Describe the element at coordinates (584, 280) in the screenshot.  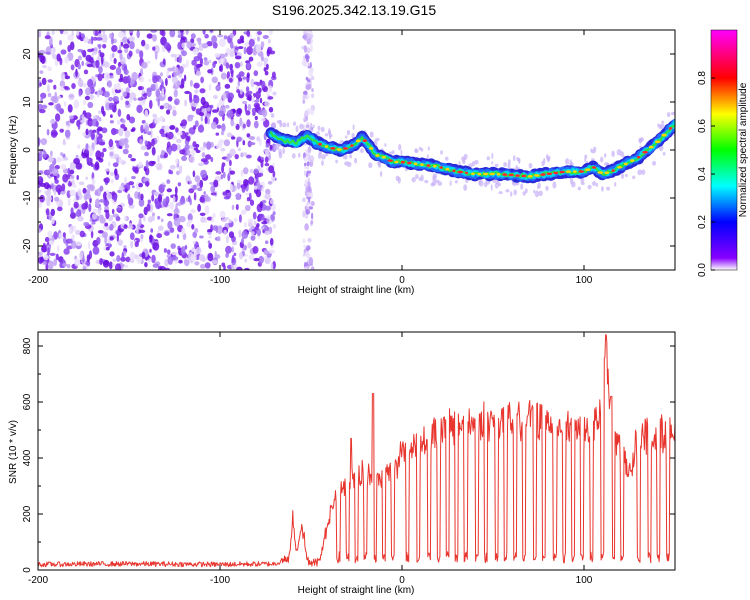
I see `x-tick-label: 100` at that location.